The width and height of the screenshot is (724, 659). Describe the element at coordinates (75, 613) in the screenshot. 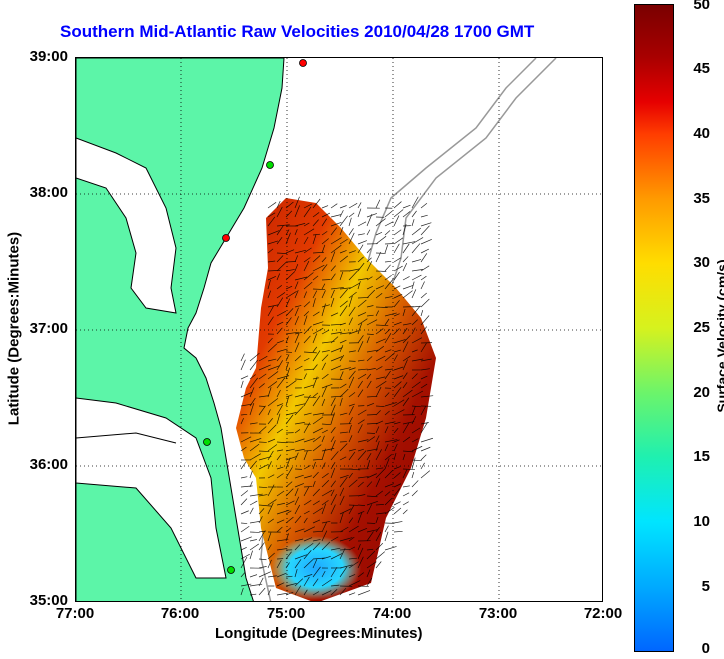

I see `x-tick-label: 77:00` at that location.